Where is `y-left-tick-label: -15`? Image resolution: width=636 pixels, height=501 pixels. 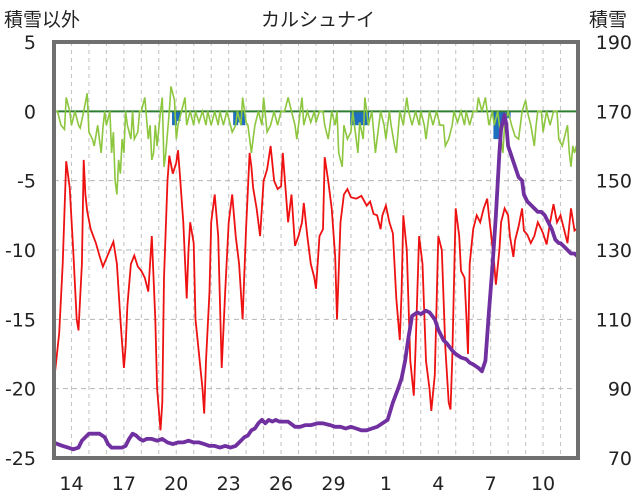 y-left-tick-label: -15 is located at coordinates (20, 320).